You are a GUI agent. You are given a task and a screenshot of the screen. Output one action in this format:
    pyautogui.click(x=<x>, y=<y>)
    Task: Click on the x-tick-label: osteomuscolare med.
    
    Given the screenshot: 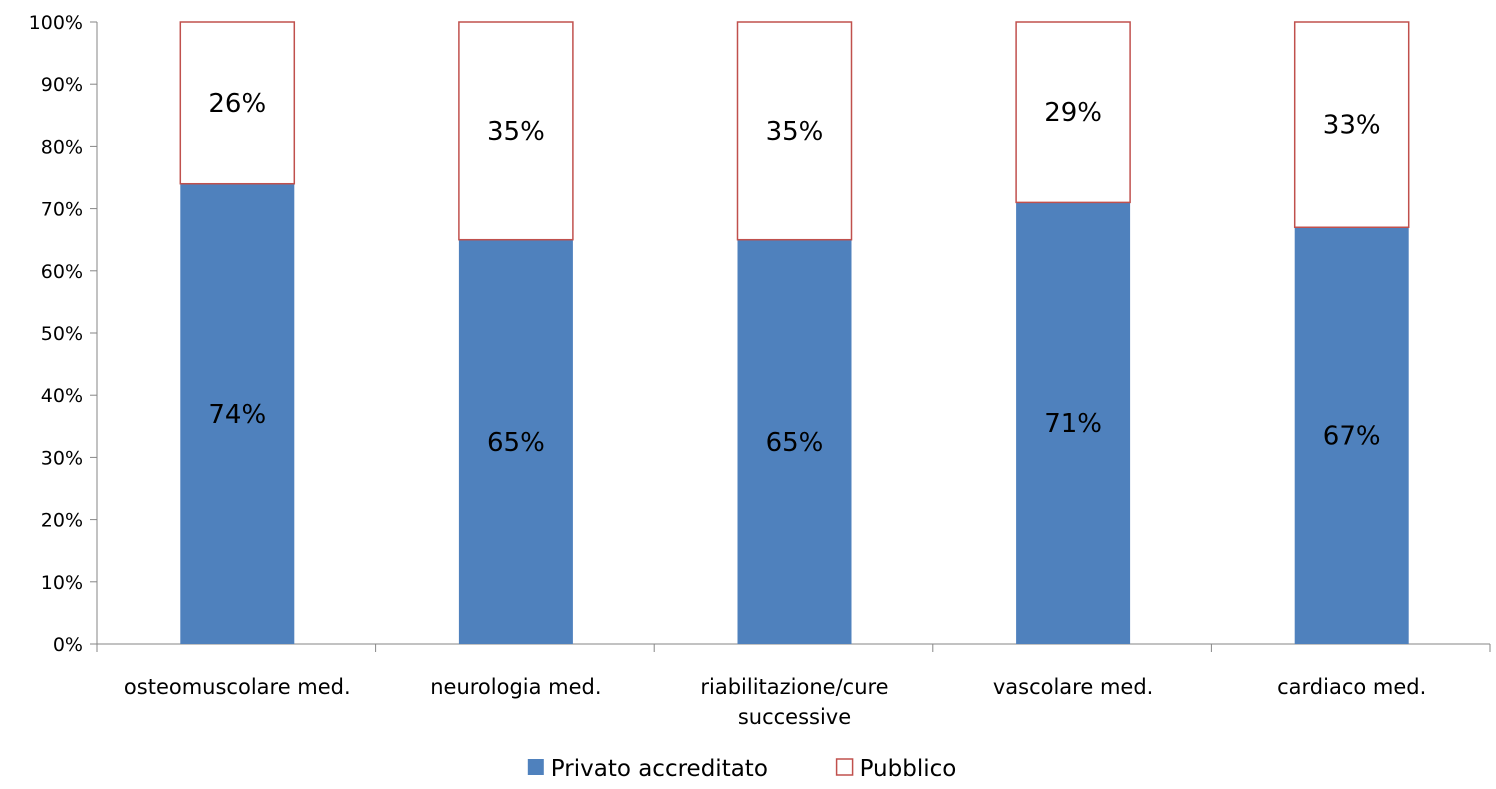 What is the action you would take?
    pyautogui.click(x=237, y=687)
    